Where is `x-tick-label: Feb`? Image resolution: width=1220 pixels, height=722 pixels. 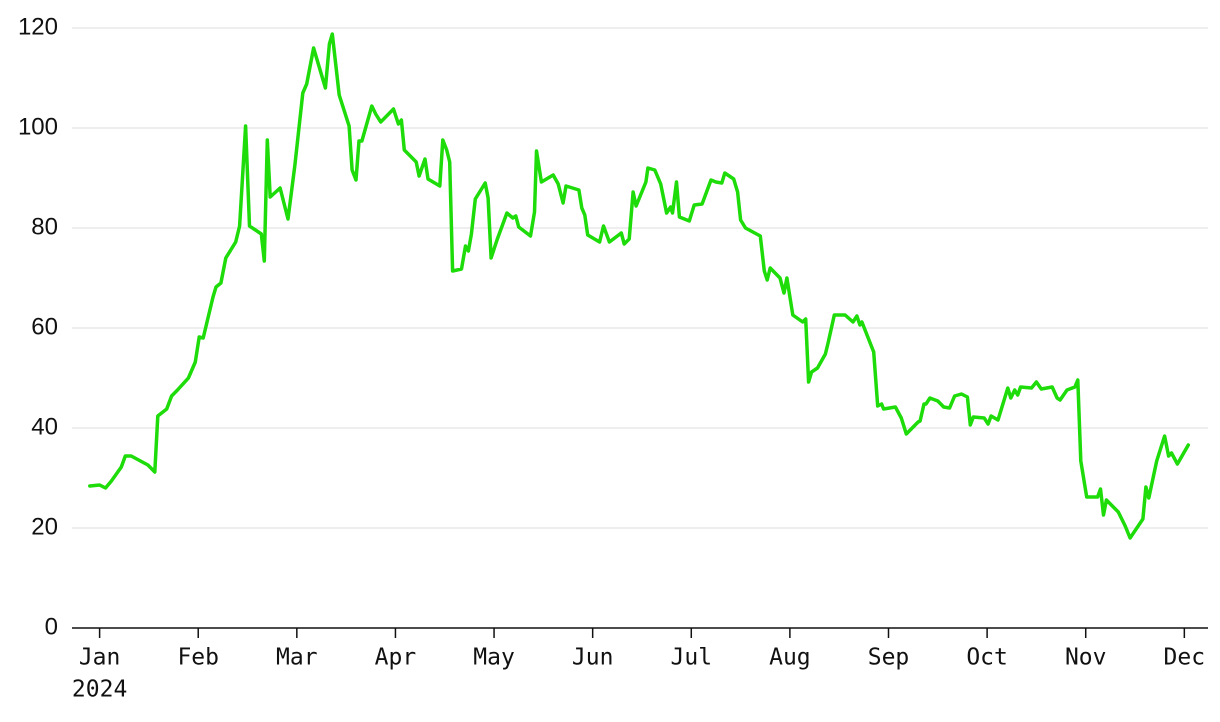 x-tick-label: Feb is located at coordinates (198, 658).